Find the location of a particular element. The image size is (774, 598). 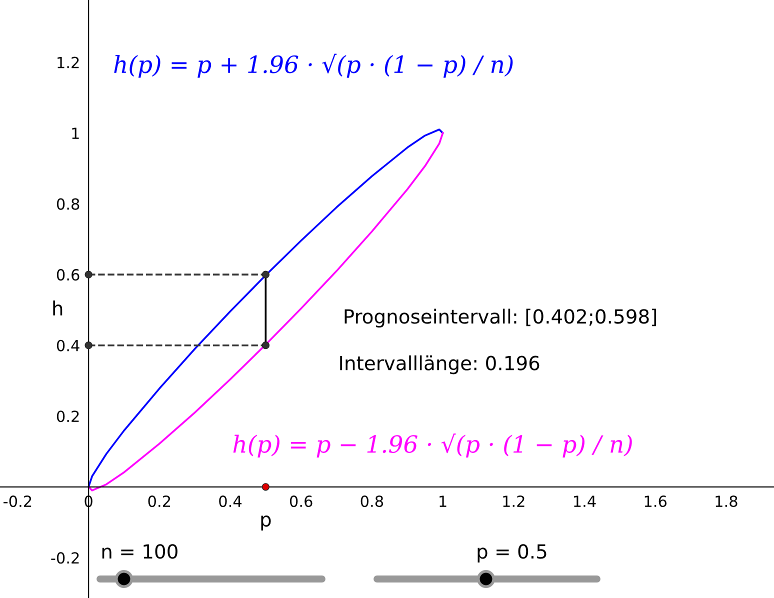

y-tick-label: 0.4 is located at coordinates (68, 346).